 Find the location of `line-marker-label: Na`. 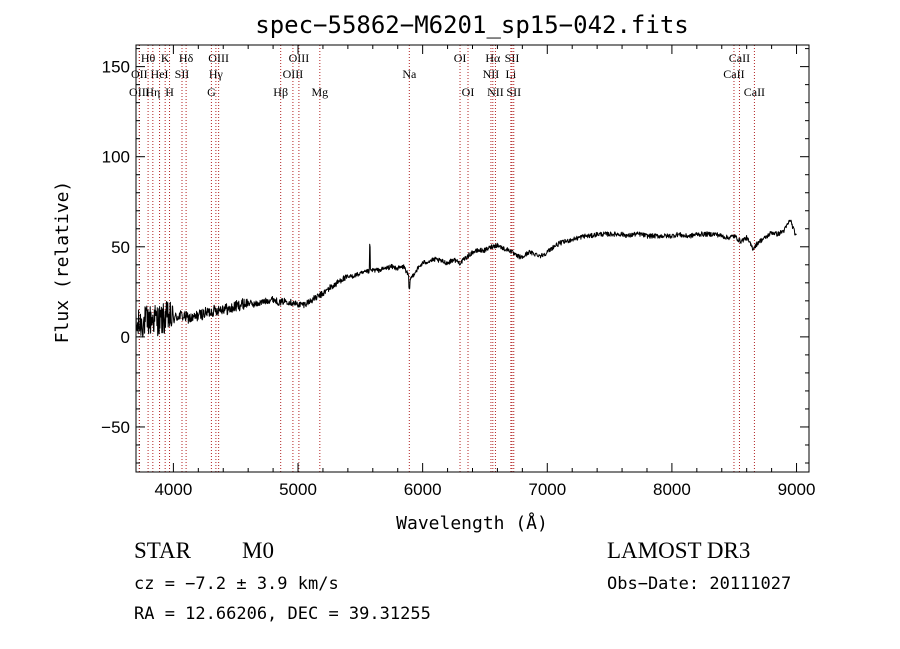

line-marker-label: Na is located at coordinates (409, 74).